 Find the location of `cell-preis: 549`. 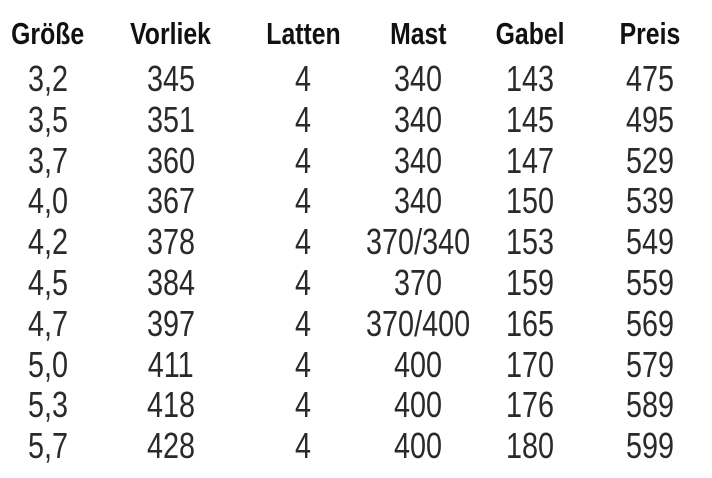

cell-preis: 549 is located at coordinates (646, 242).